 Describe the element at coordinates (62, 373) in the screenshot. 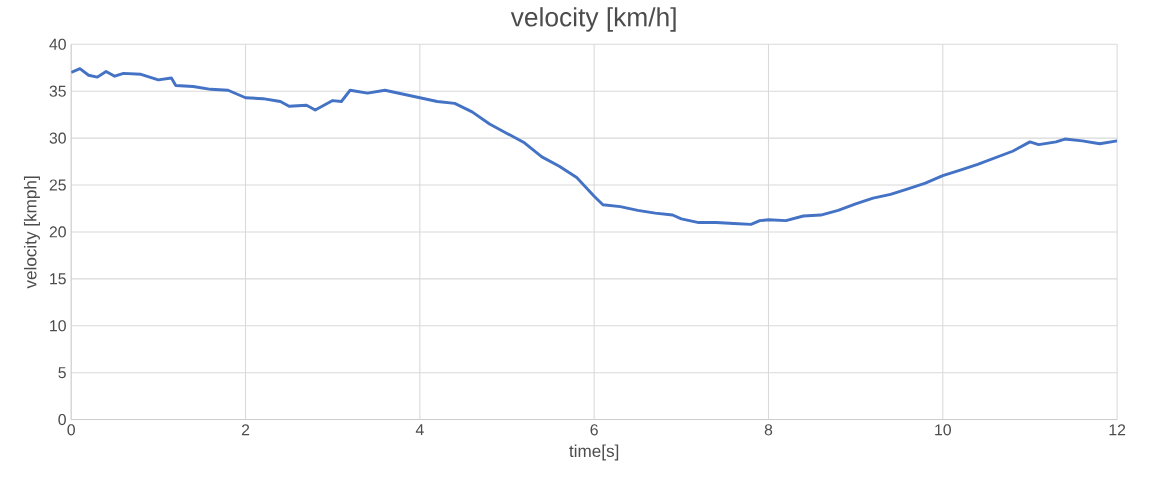

I see `y-tick-label: 5` at that location.